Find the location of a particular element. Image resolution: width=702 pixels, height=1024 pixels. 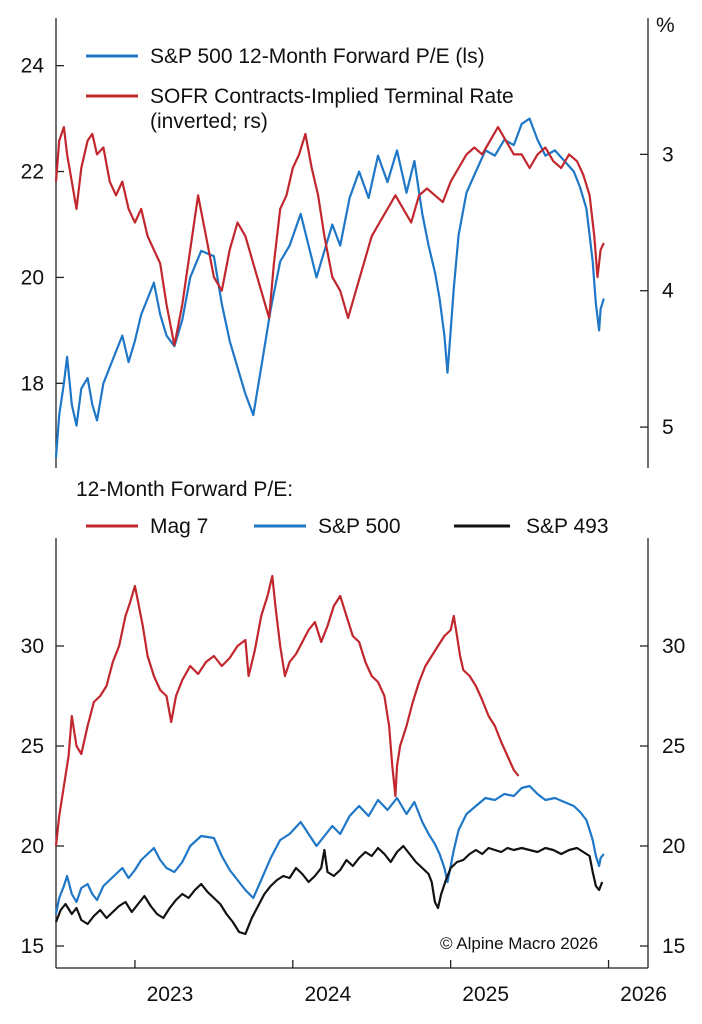

right-unit-label: % is located at coordinates (665, 25).